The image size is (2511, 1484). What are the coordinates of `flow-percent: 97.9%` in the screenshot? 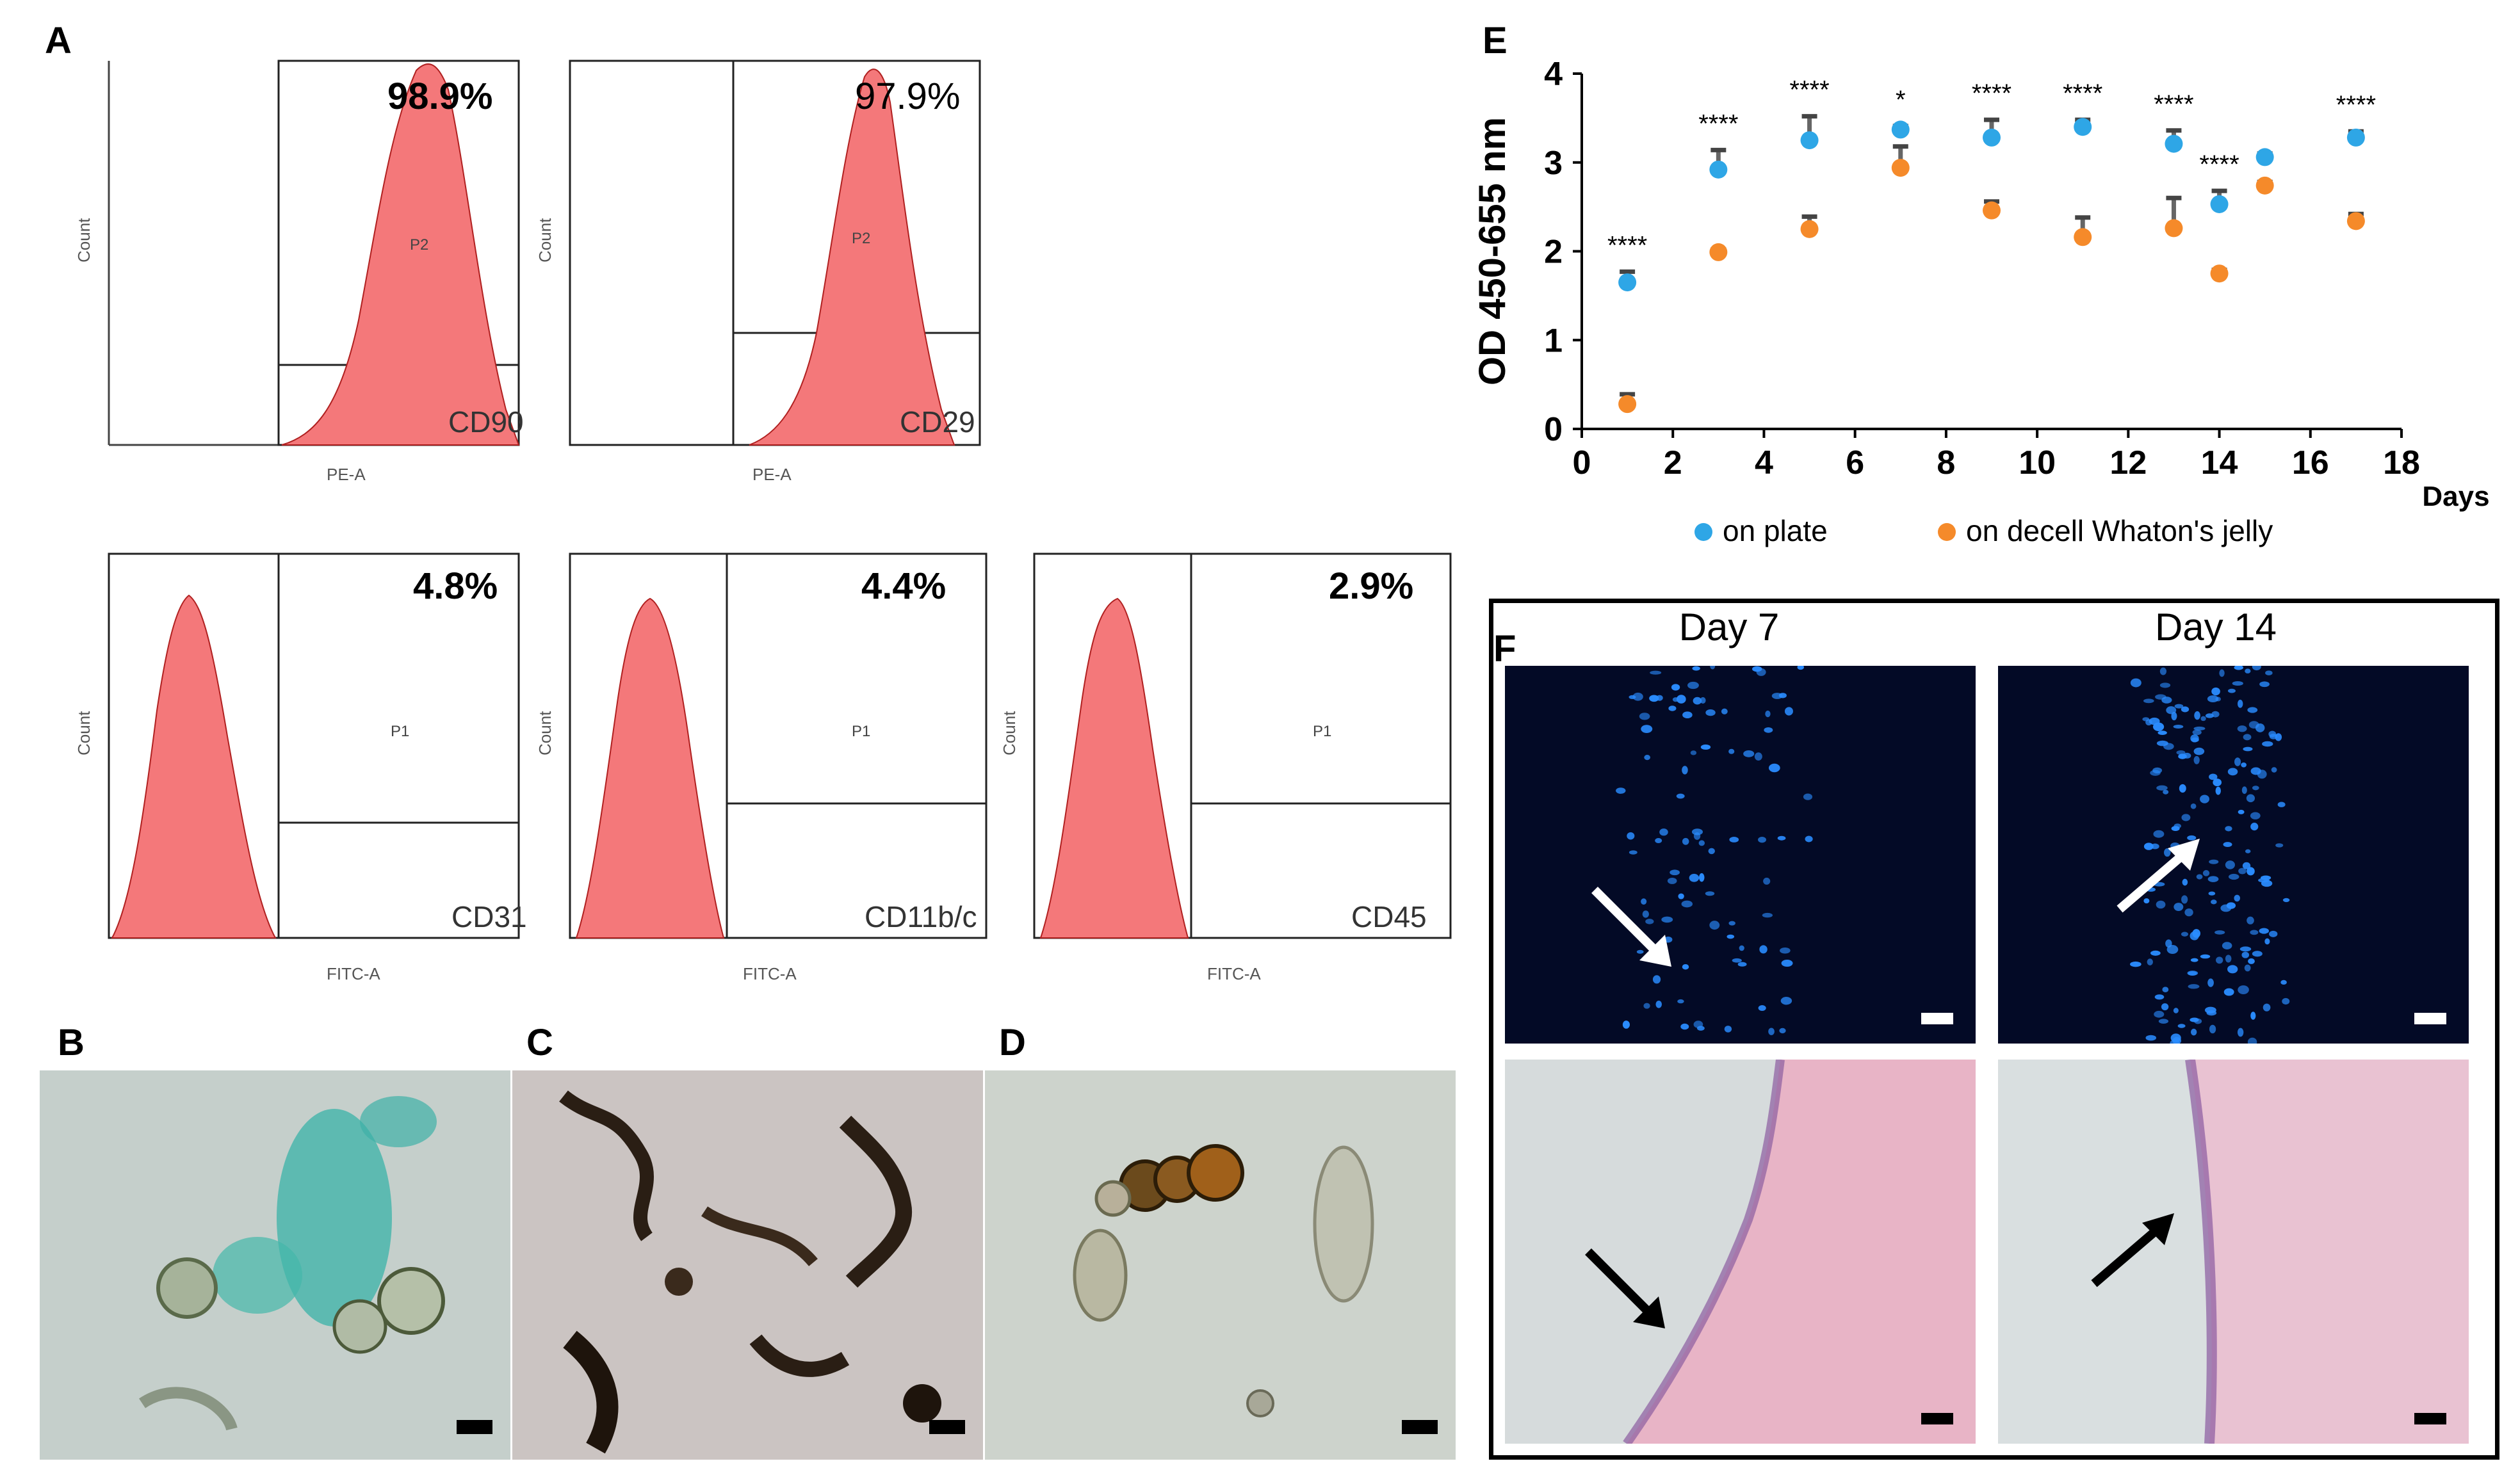 It's located at (908, 96).